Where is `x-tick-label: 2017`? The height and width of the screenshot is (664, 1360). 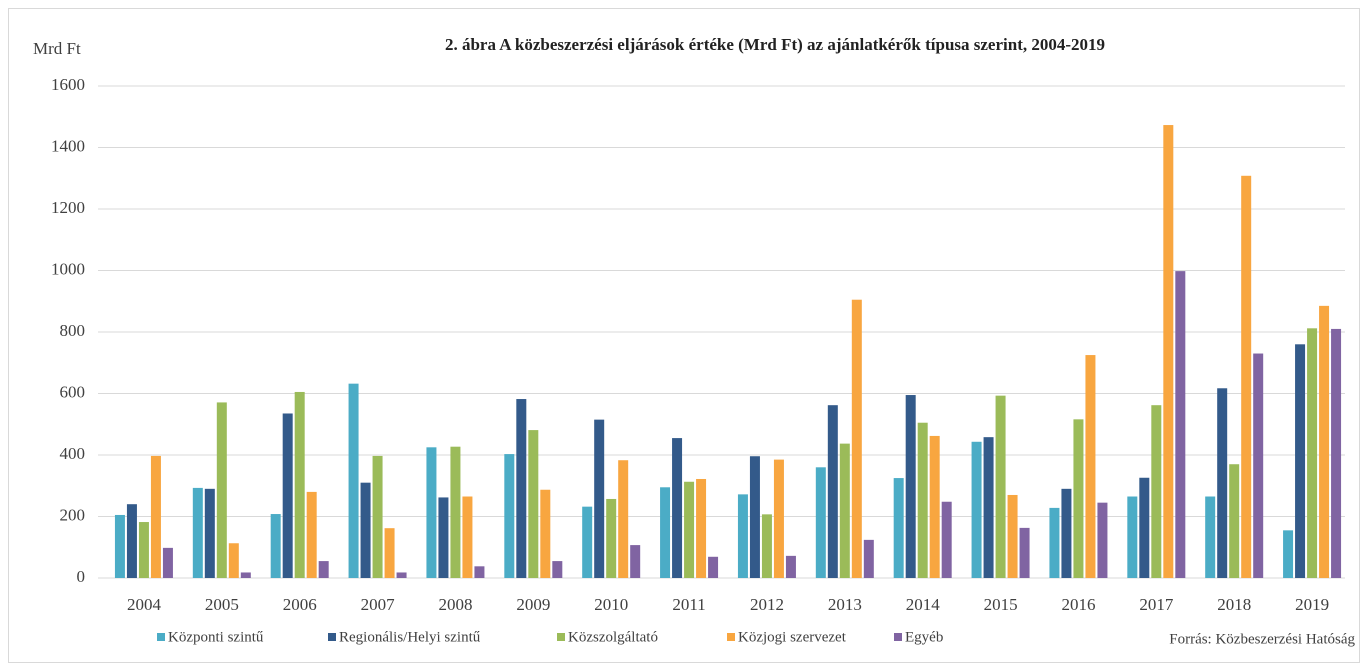 x-tick-label: 2017 is located at coordinates (1156, 604).